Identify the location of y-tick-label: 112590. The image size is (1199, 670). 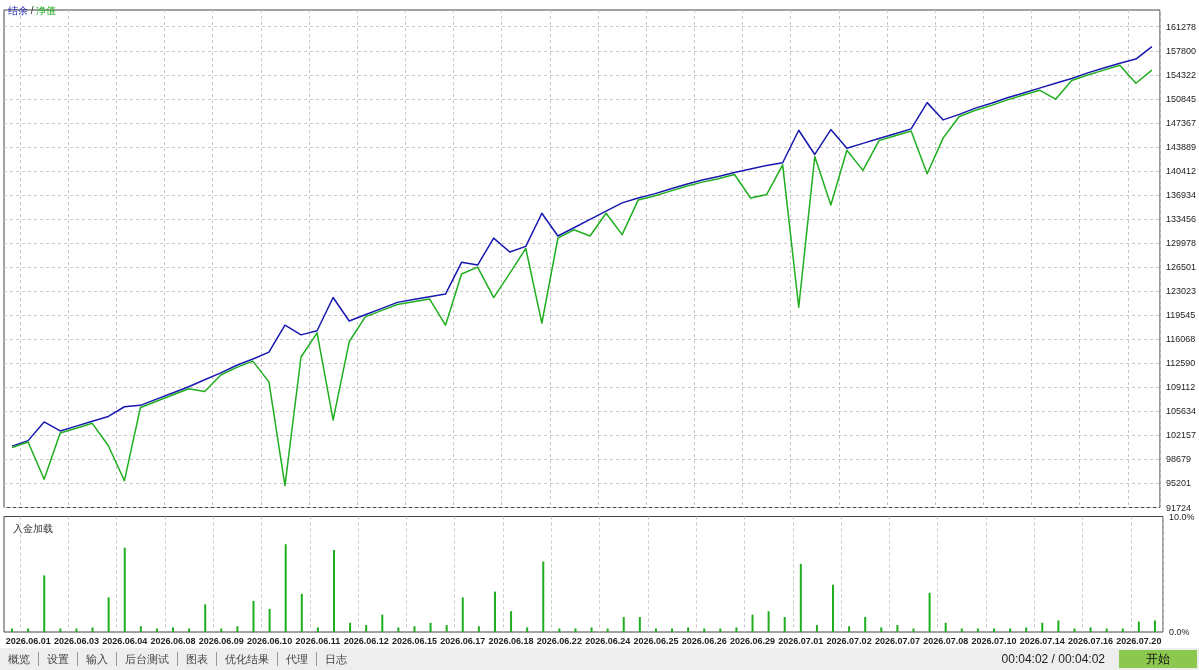
(1180, 363).